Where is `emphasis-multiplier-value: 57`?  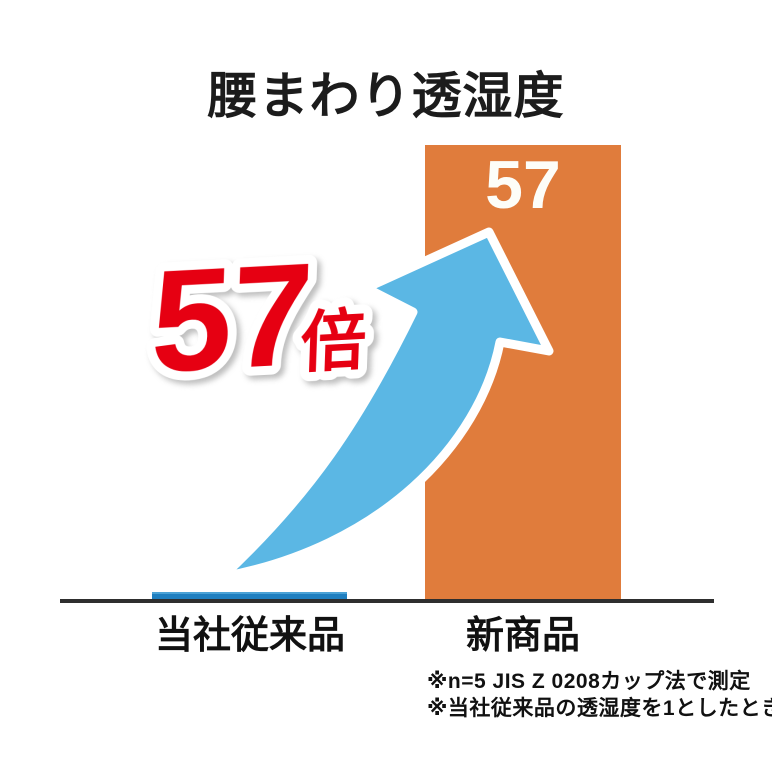 emphasis-multiplier-value: 57 is located at coordinates (232, 317).